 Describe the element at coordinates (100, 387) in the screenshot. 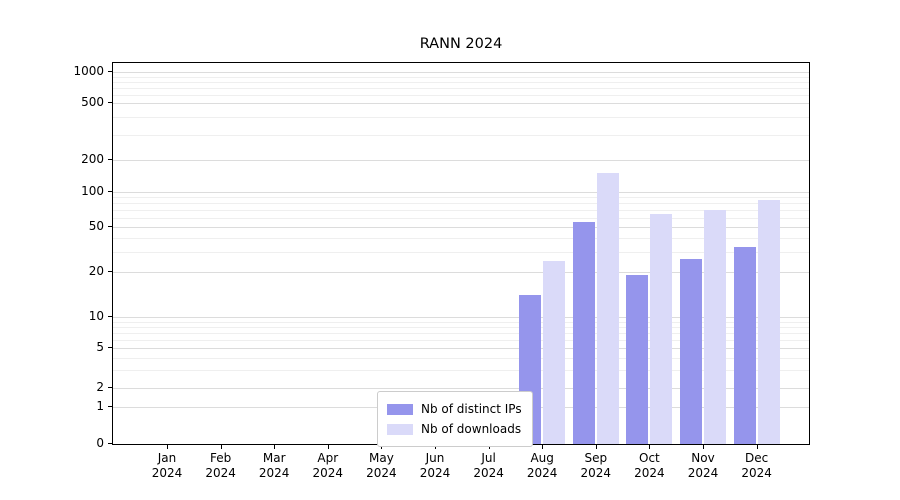

I see `y-tick-label: 2` at that location.